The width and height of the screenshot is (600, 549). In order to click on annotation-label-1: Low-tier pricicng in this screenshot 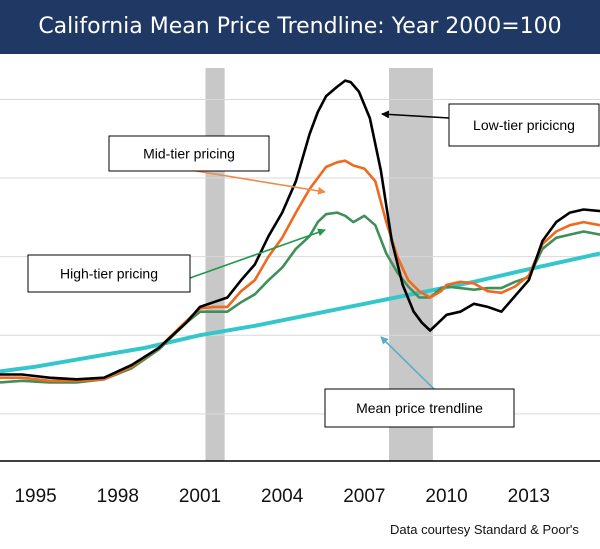, I will do `click(524, 125)`.